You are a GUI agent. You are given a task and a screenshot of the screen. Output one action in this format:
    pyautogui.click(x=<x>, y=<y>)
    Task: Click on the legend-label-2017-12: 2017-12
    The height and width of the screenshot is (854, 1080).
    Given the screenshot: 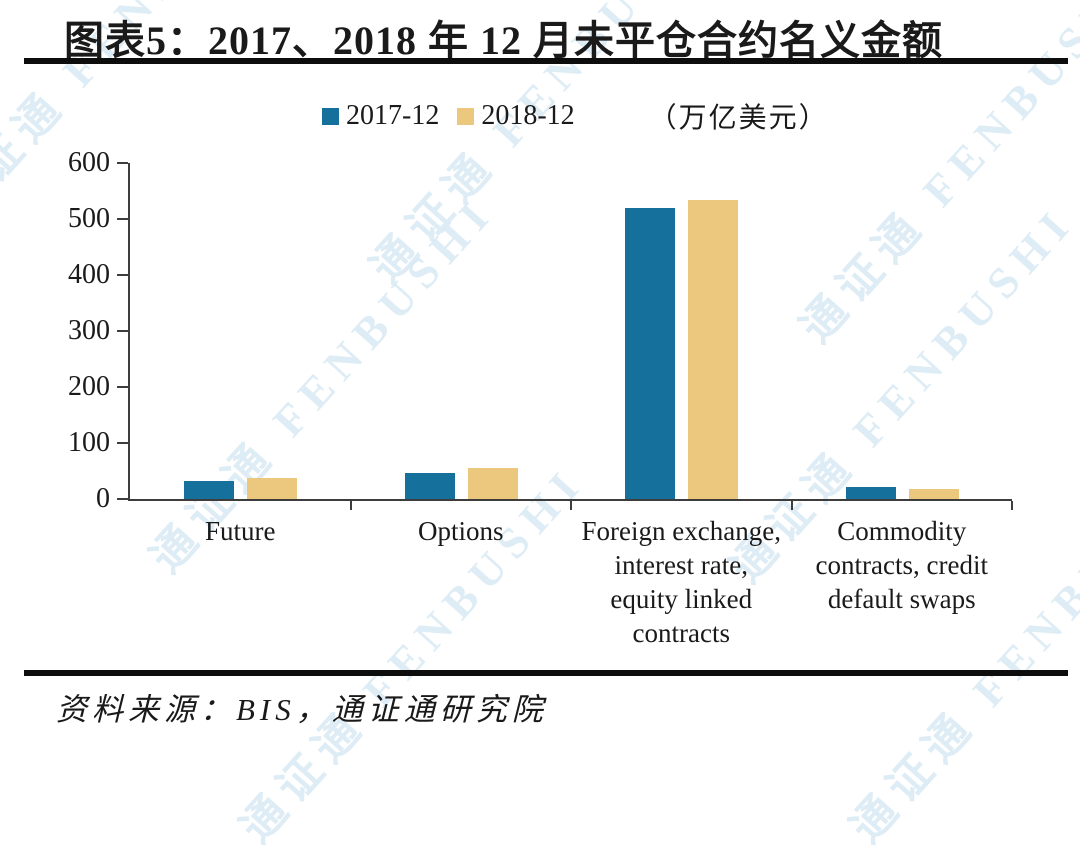 What is the action you would take?
    pyautogui.click(x=393, y=115)
    